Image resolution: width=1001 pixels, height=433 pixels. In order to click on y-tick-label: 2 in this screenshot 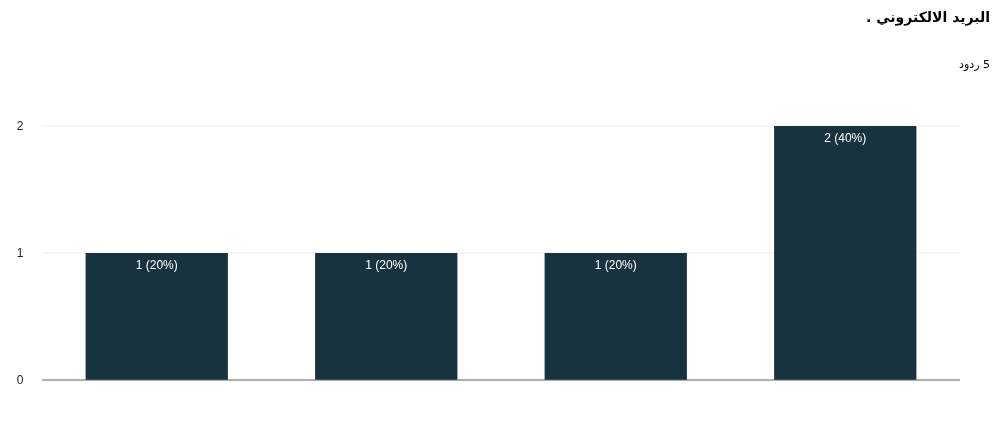, I will do `click(20, 126)`.